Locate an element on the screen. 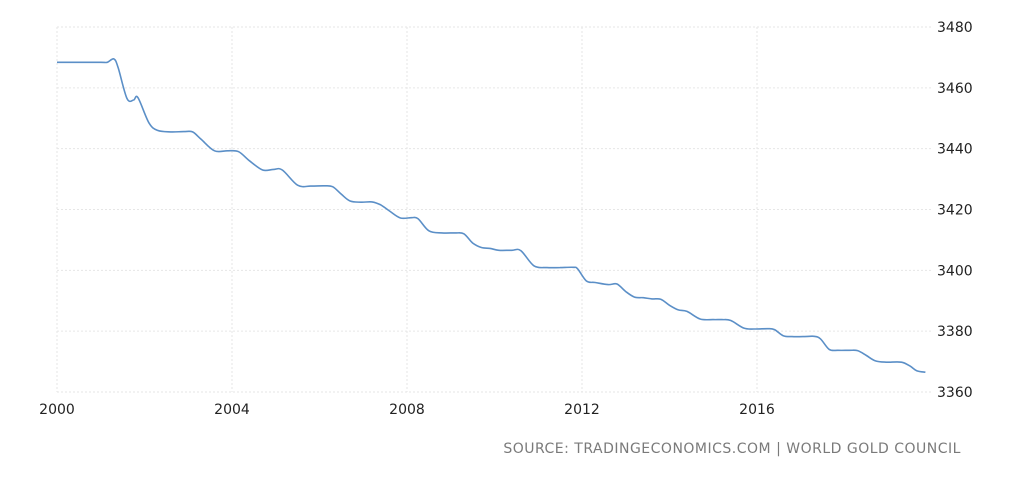 The image size is (1024, 477). x-tick-label: 2016 is located at coordinates (757, 410).